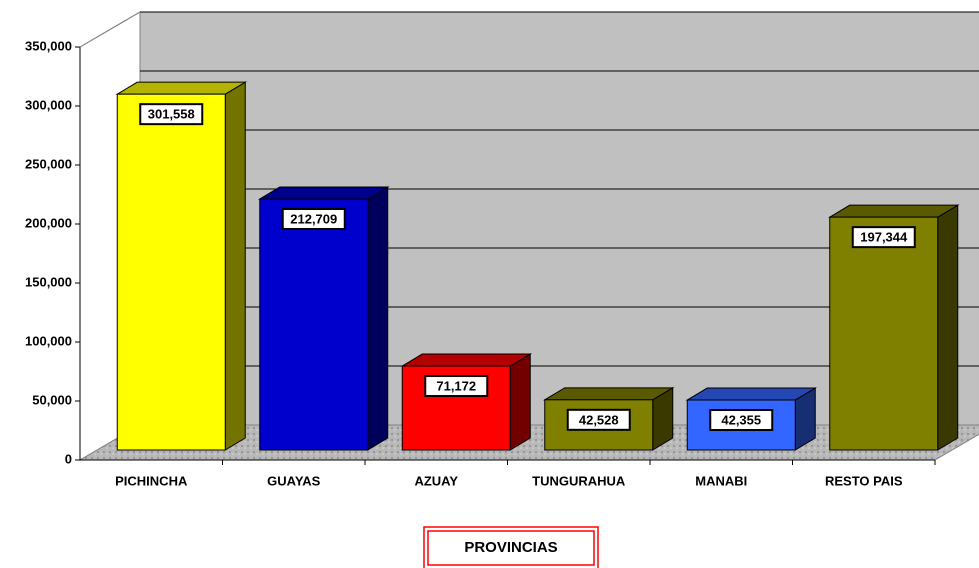 The height and width of the screenshot is (568, 979). I want to click on y-tick-label: 50,000, so click(52, 399).